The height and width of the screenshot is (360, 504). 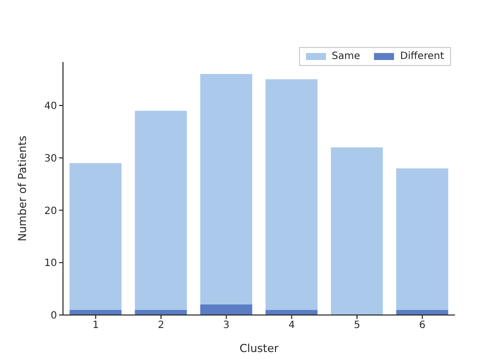 What do you see at coordinates (259, 348) in the screenshot?
I see `x-axis-title: Cluster` at bounding box center [259, 348].